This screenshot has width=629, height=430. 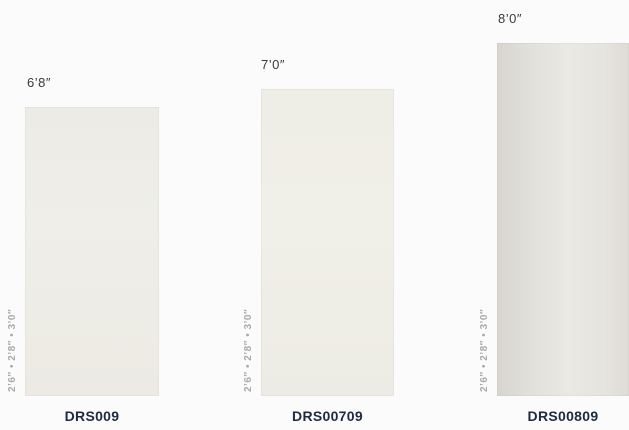 What do you see at coordinates (563, 416) in the screenshot?
I see `door-model-label: DRS00809` at bounding box center [563, 416].